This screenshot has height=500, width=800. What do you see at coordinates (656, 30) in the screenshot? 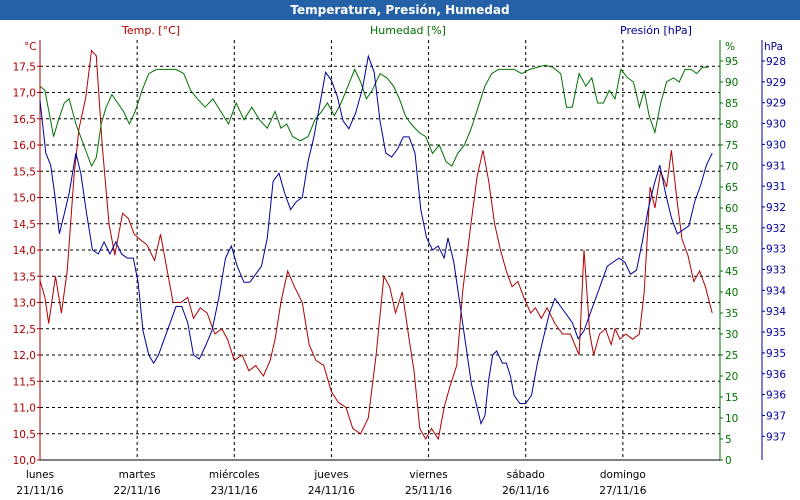
I see `legend-pressure: Presión [hPa]` at bounding box center [656, 30].